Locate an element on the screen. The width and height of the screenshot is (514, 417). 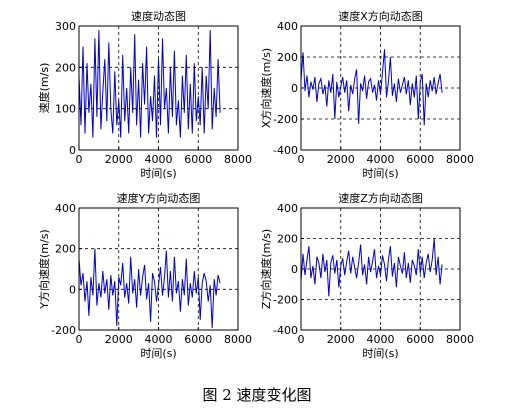
chart-title: 速度Y方向动态图 is located at coordinates (159, 198).